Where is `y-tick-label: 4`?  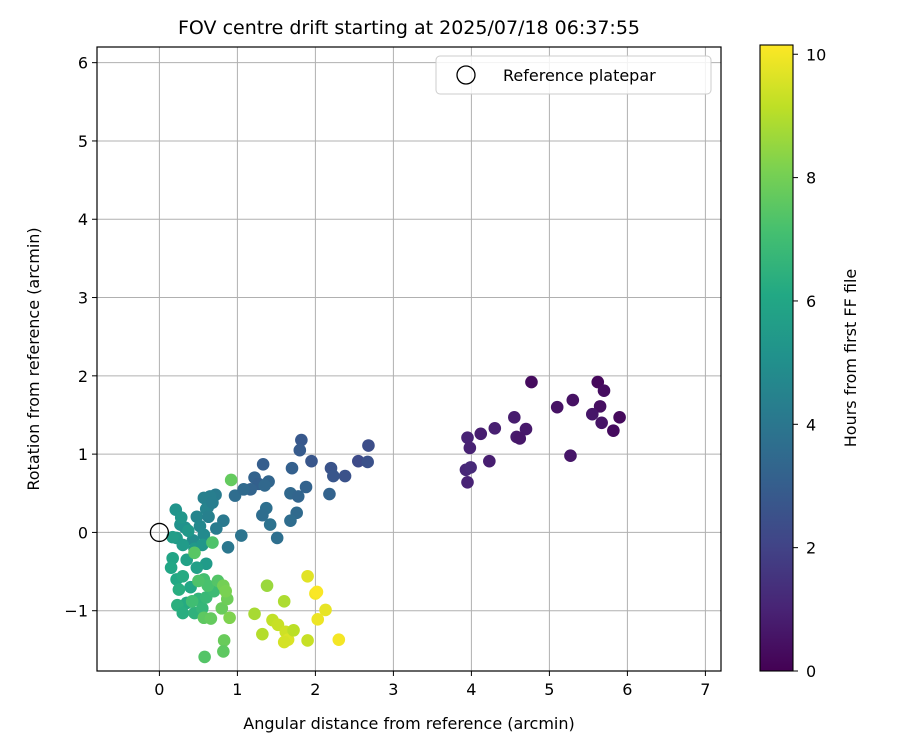
y-tick-label: 4 is located at coordinates (83, 219).